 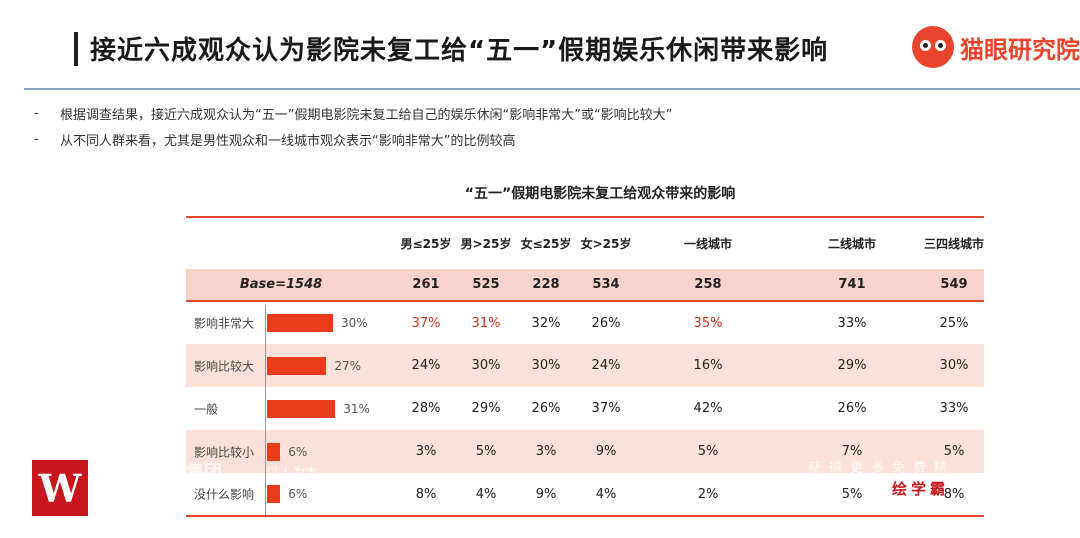 What do you see at coordinates (852, 451) in the screenshot?
I see `value-cell: 7%` at bounding box center [852, 451].